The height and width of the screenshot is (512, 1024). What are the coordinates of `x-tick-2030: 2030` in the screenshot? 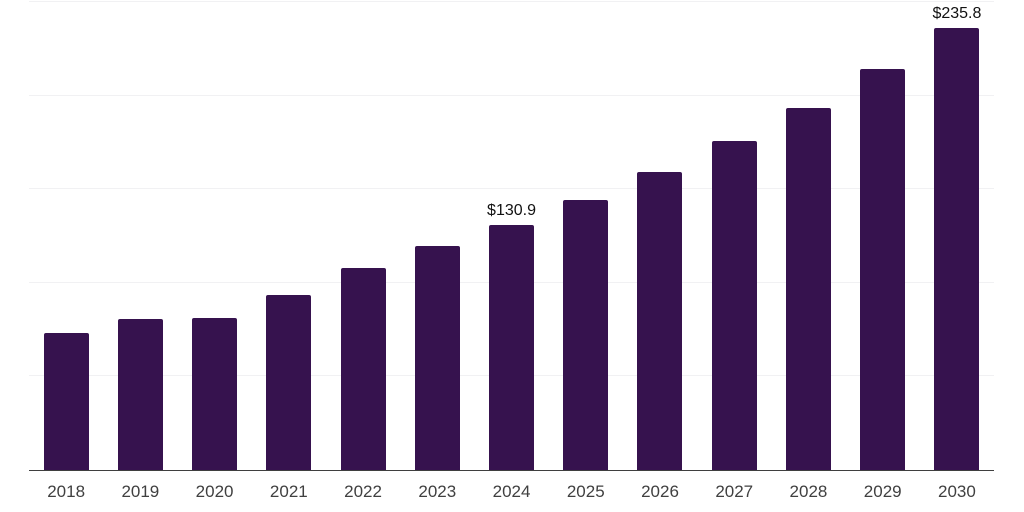 It's located at (957, 491).